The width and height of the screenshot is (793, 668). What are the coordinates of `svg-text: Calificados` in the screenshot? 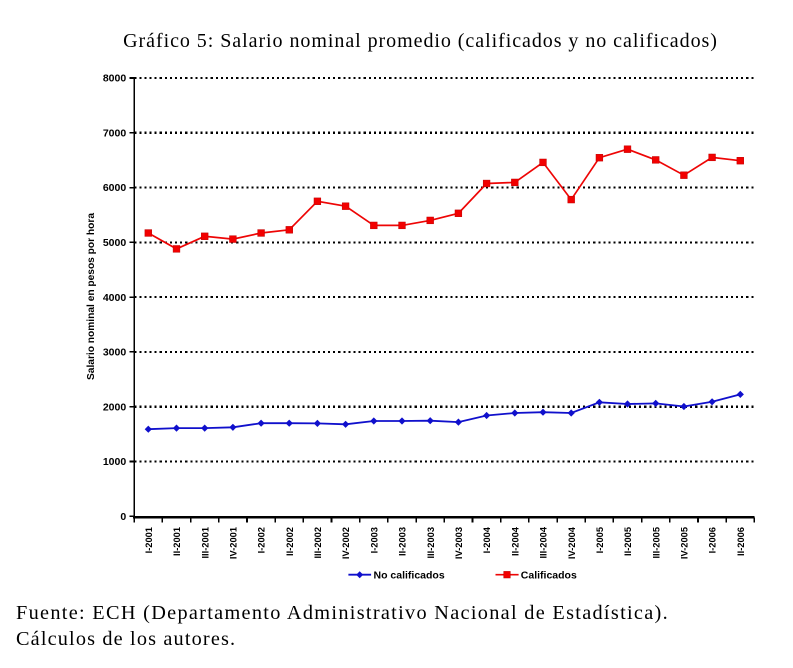 It's located at (549, 576).